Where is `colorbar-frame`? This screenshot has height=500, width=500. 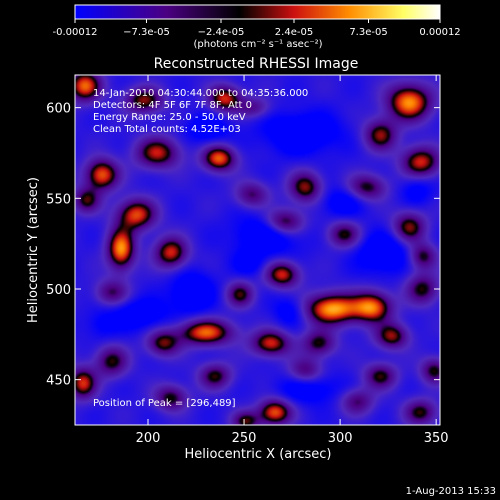
colorbar-frame is located at coordinates (257, 12).